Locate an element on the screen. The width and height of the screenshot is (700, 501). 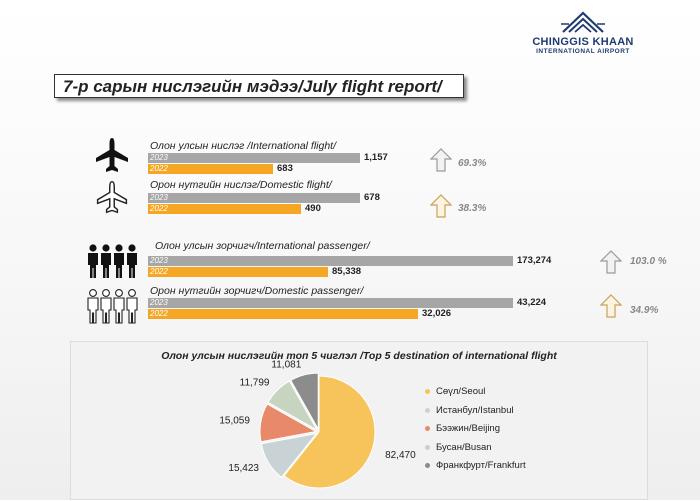
pie-data-label: 82,470 is located at coordinates (400, 455).